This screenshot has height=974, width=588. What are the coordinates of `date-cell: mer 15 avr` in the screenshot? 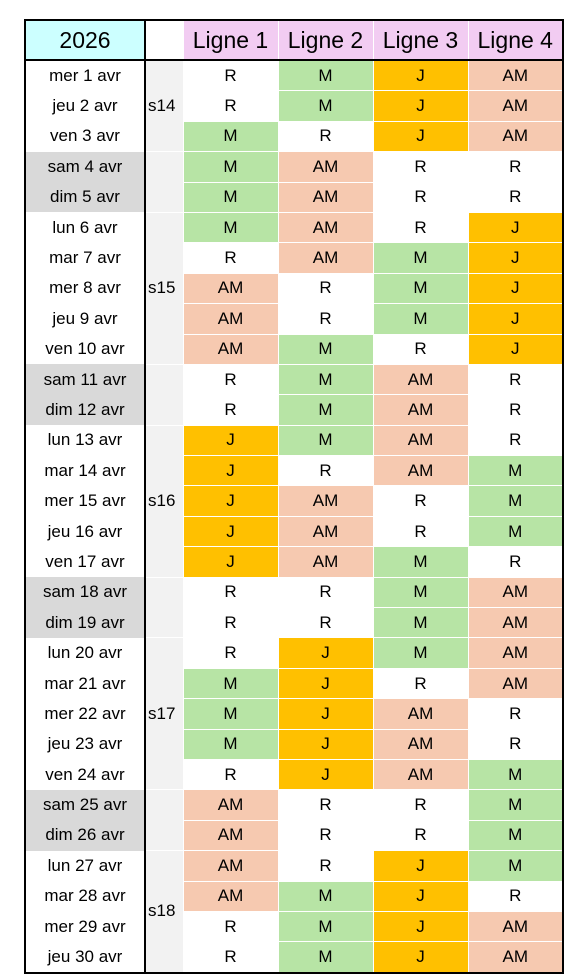 It's located at (85, 501).